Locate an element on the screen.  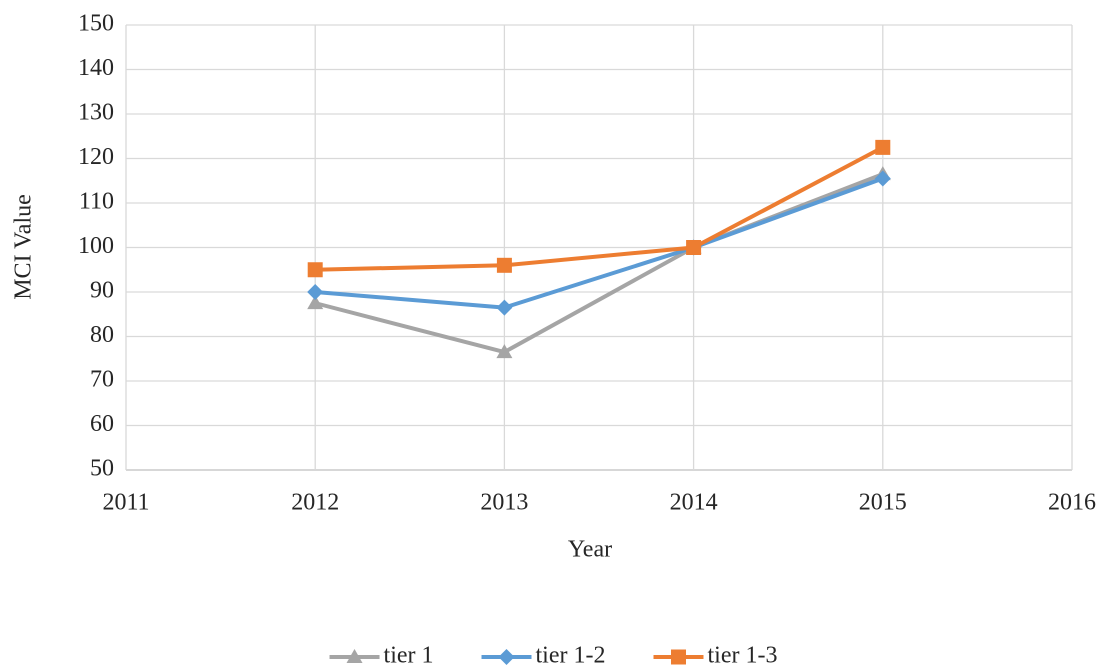
y-tick-label: 150 is located at coordinates (96, 24).